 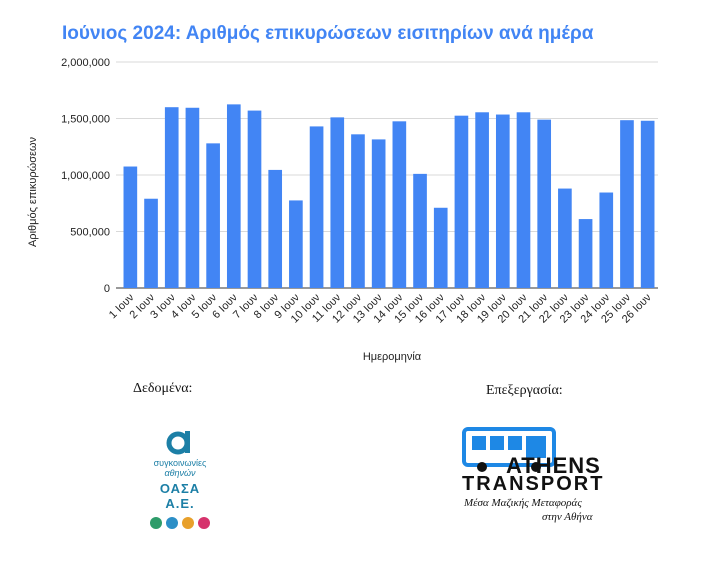 What do you see at coordinates (90, 233) in the screenshot?
I see `y-tick-label: 500,000` at bounding box center [90, 233].